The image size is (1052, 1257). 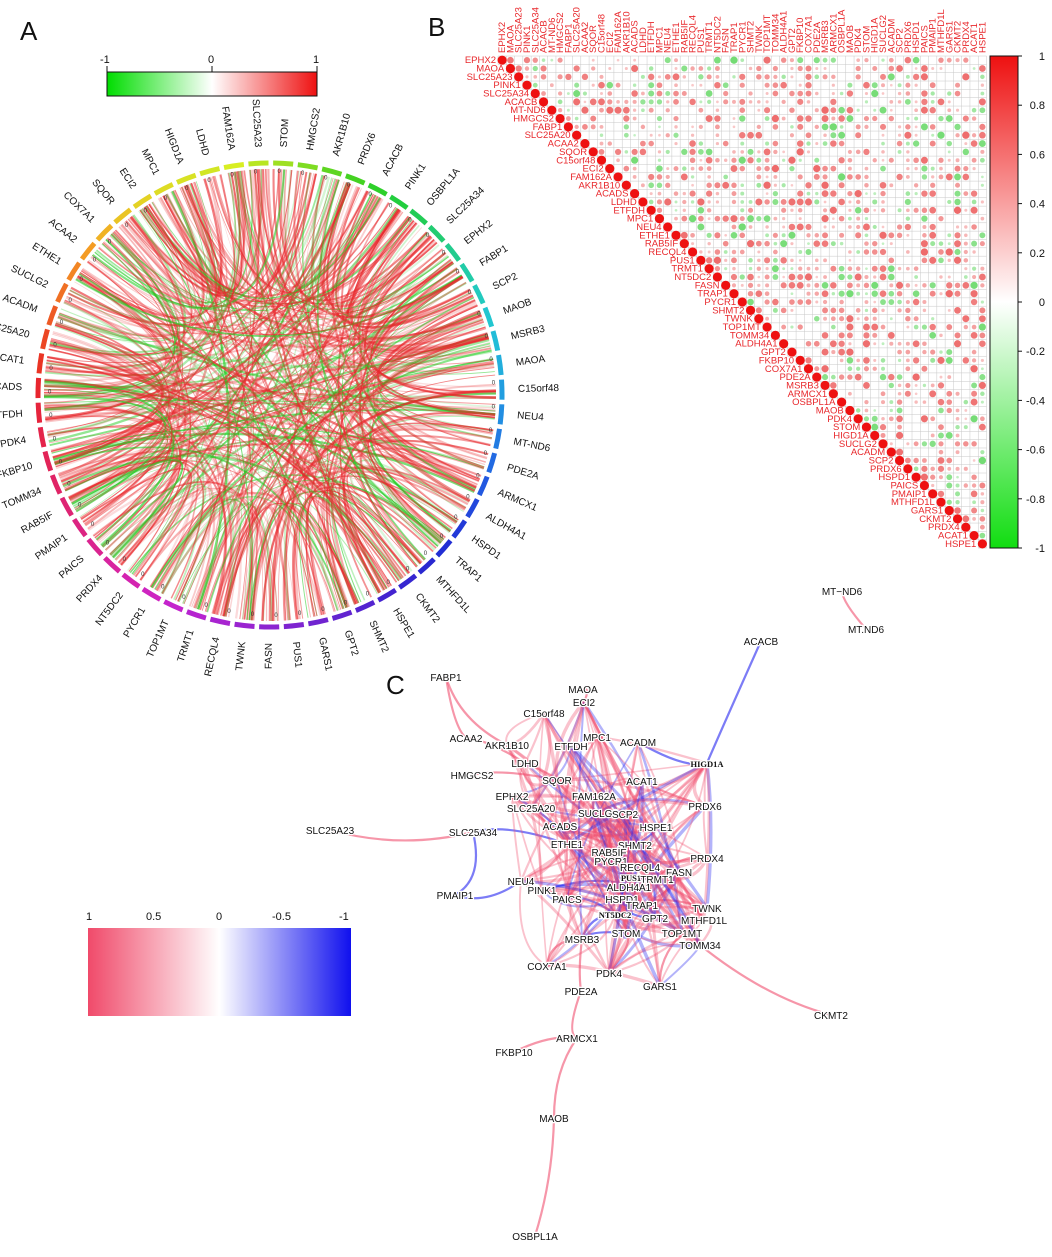 I want to click on matrix-col-label-suclg2: SUCLG2, so click(x=883, y=34).